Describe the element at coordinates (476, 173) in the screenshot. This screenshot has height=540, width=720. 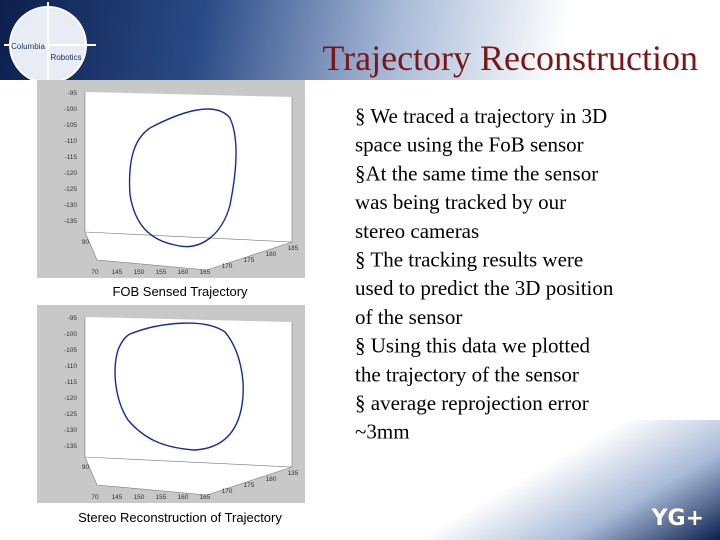
I see `body-text: §At the same time the sensor` at that location.